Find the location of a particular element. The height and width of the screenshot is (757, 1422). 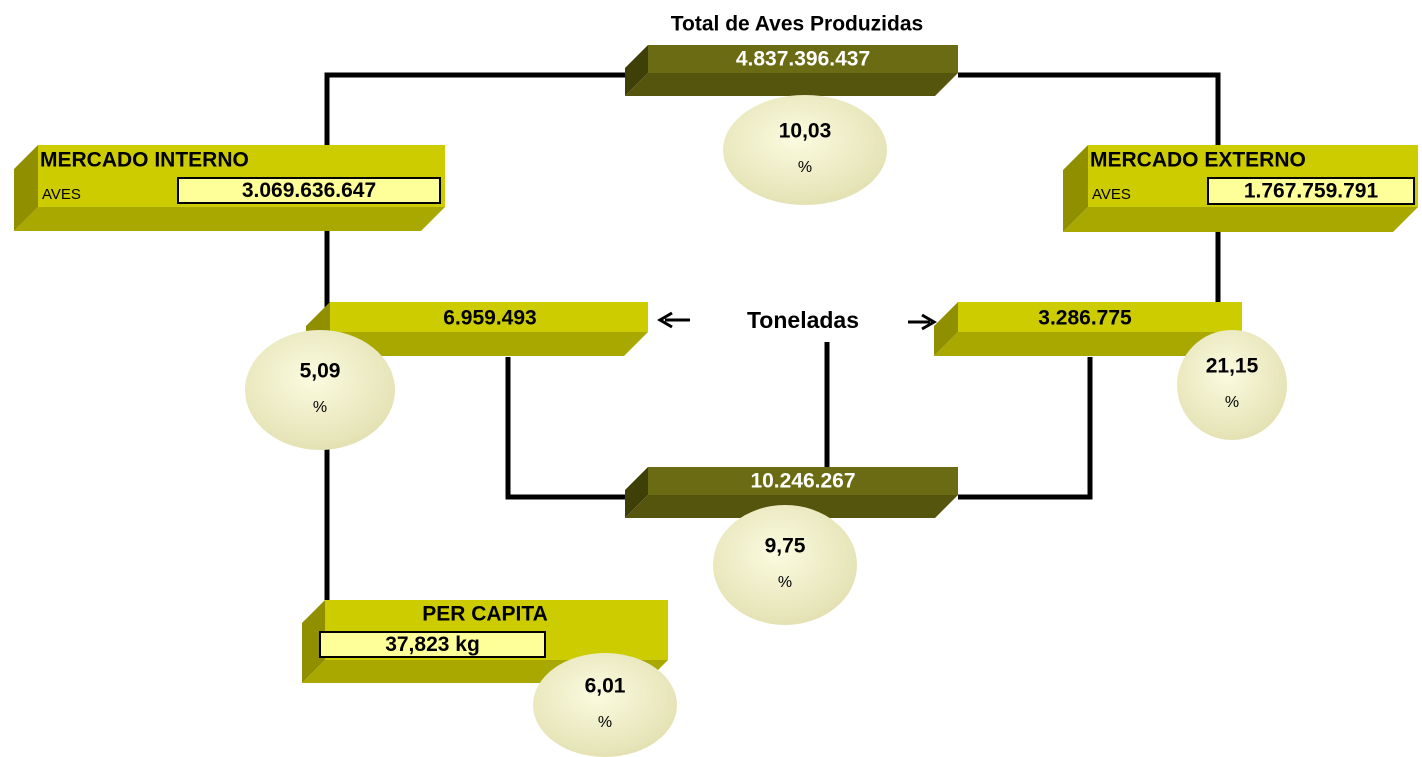

percent-value: 10,03 is located at coordinates (805, 131).